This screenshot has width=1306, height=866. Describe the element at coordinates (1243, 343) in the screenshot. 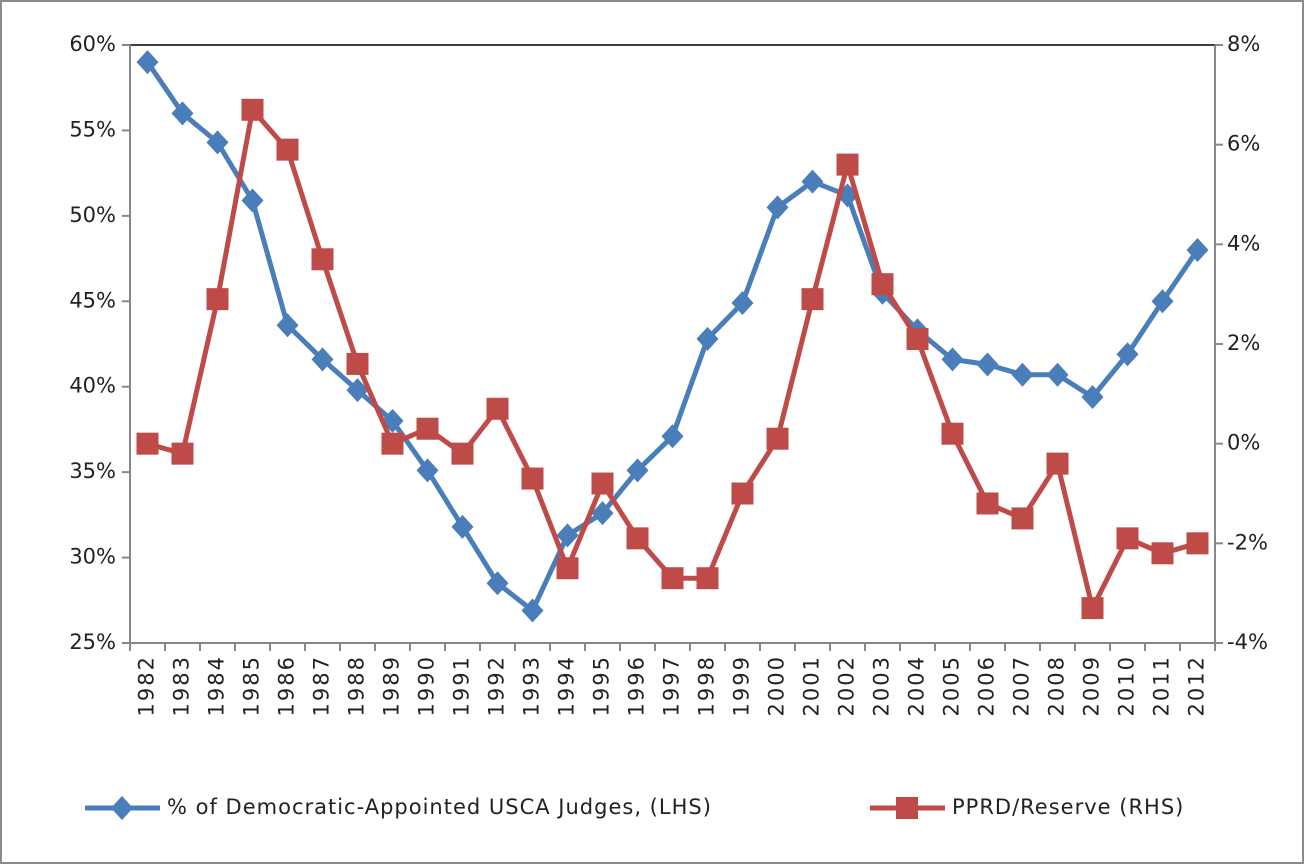

I see `y2-tick-label: 2%` at that location.